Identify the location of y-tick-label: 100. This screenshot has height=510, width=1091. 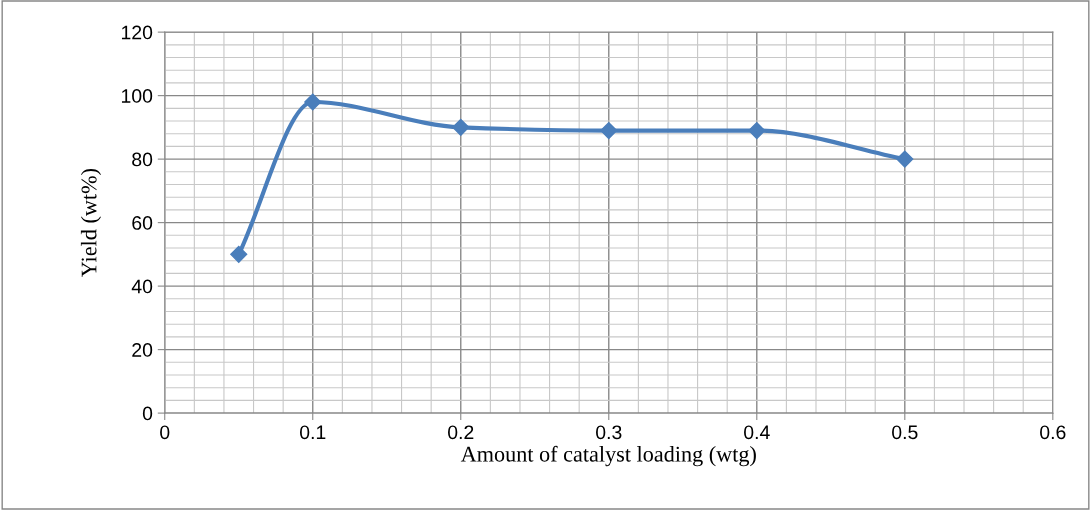
(137, 96).